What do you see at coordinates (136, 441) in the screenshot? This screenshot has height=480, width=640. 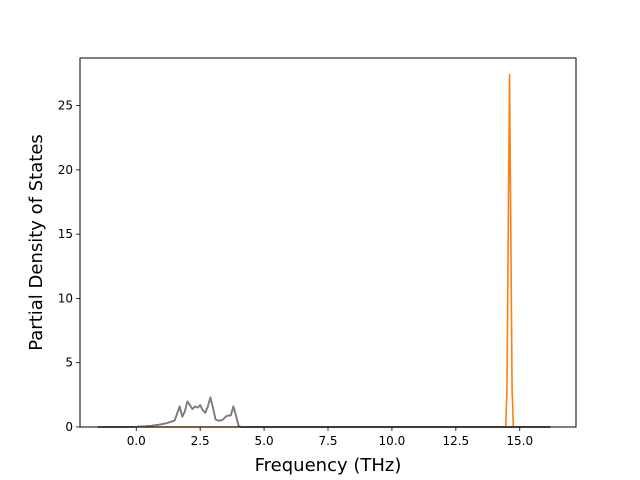 I see `x-tick-label: 0.0` at bounding box center [136, 441].